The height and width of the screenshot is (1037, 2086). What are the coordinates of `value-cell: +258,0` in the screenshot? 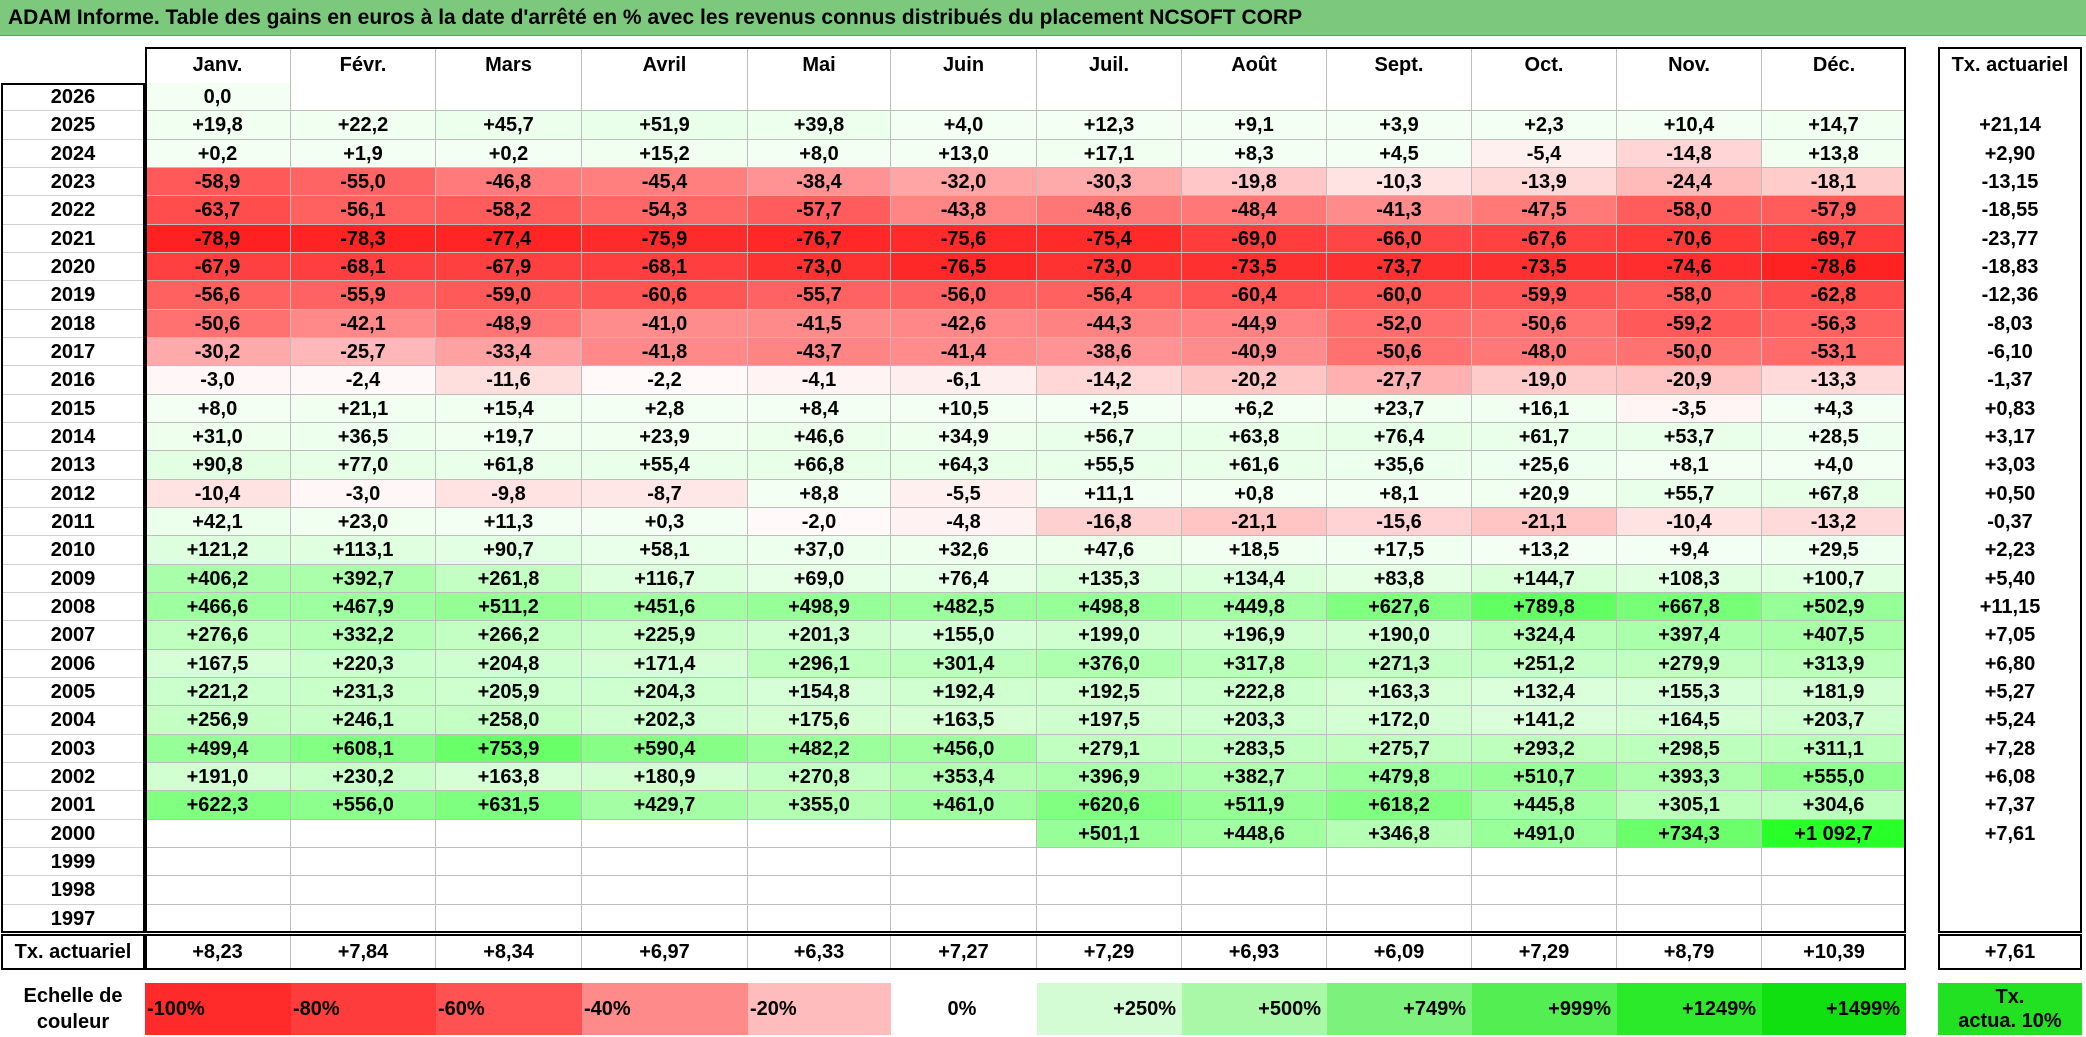 It's located at (509, 720).